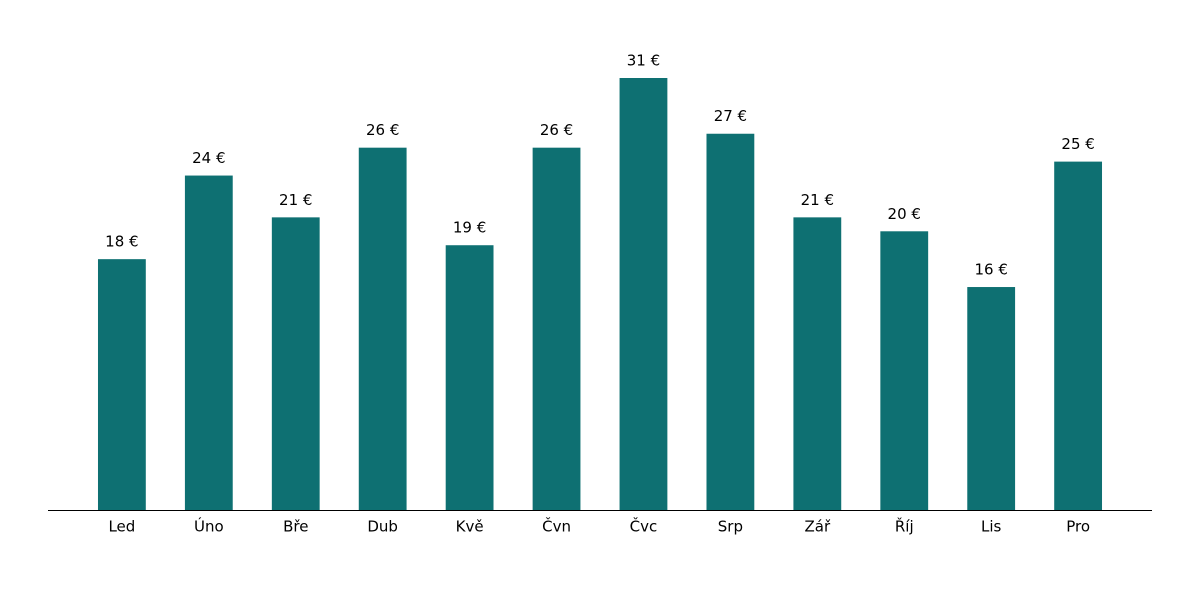 This screenshot has width=1200, height=600. Describe the element at coordinates (209, 526) in the screenshot. I see `x-tick-label: Úno` at that location.